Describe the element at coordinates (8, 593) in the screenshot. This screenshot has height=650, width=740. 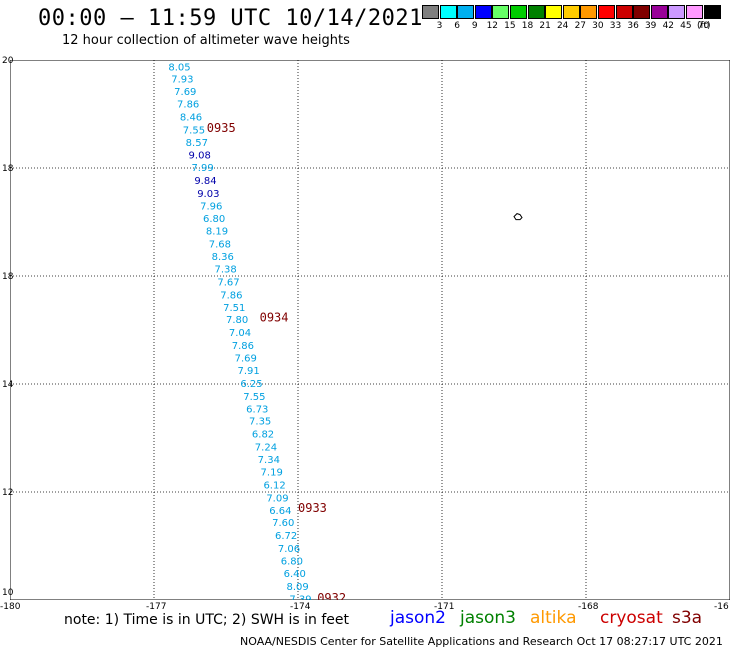
I see `y-tick-label: 10` at that location.